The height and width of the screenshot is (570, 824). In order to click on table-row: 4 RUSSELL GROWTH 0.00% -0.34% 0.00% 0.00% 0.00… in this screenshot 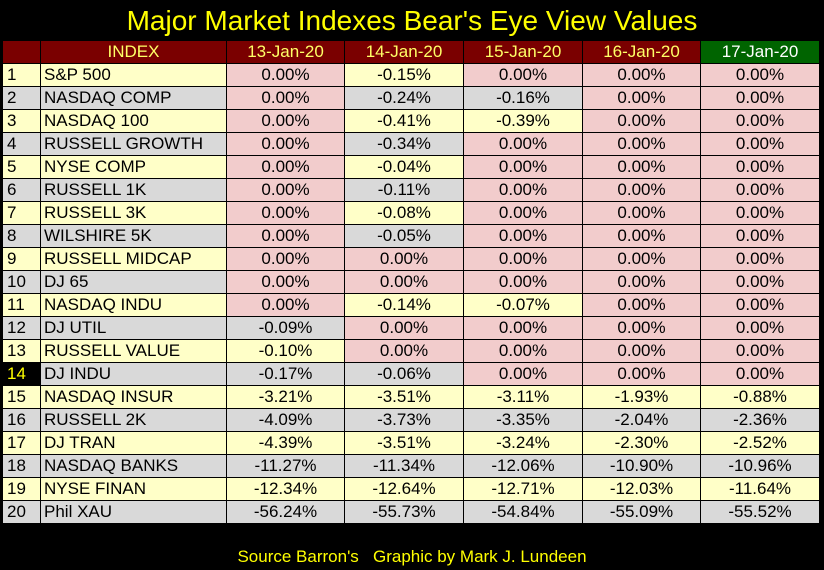, I will do `click(411, 144)`.